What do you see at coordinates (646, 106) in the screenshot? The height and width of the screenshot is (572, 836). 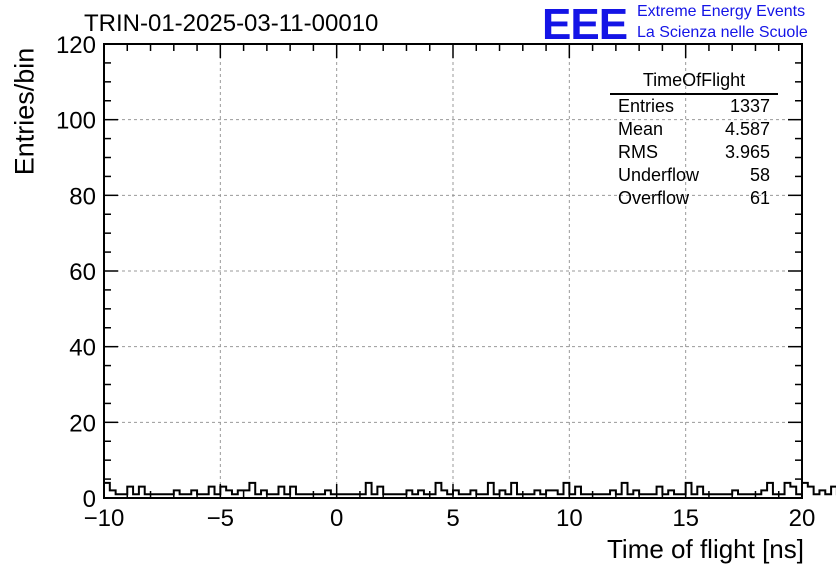 I see `stats-label: Entries` at bounding box center [646, 106].